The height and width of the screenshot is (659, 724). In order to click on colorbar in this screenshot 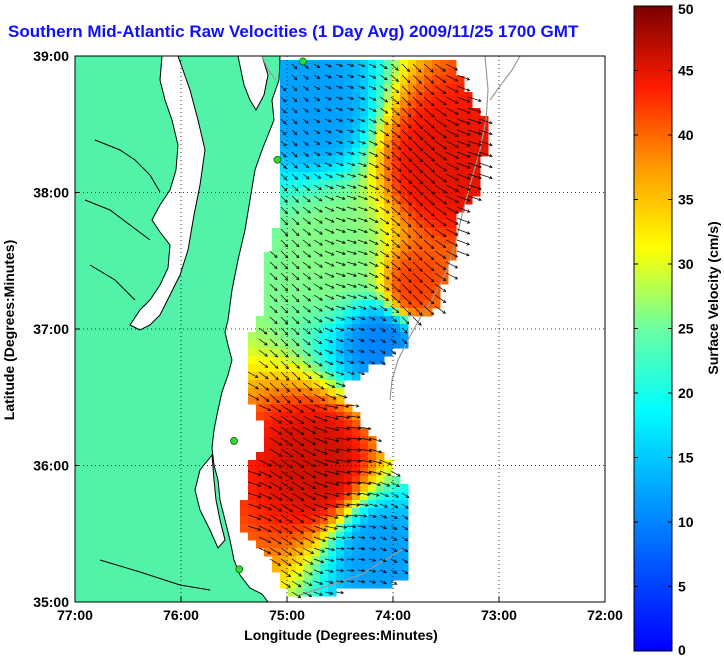, I will do `click(653, 328)`.